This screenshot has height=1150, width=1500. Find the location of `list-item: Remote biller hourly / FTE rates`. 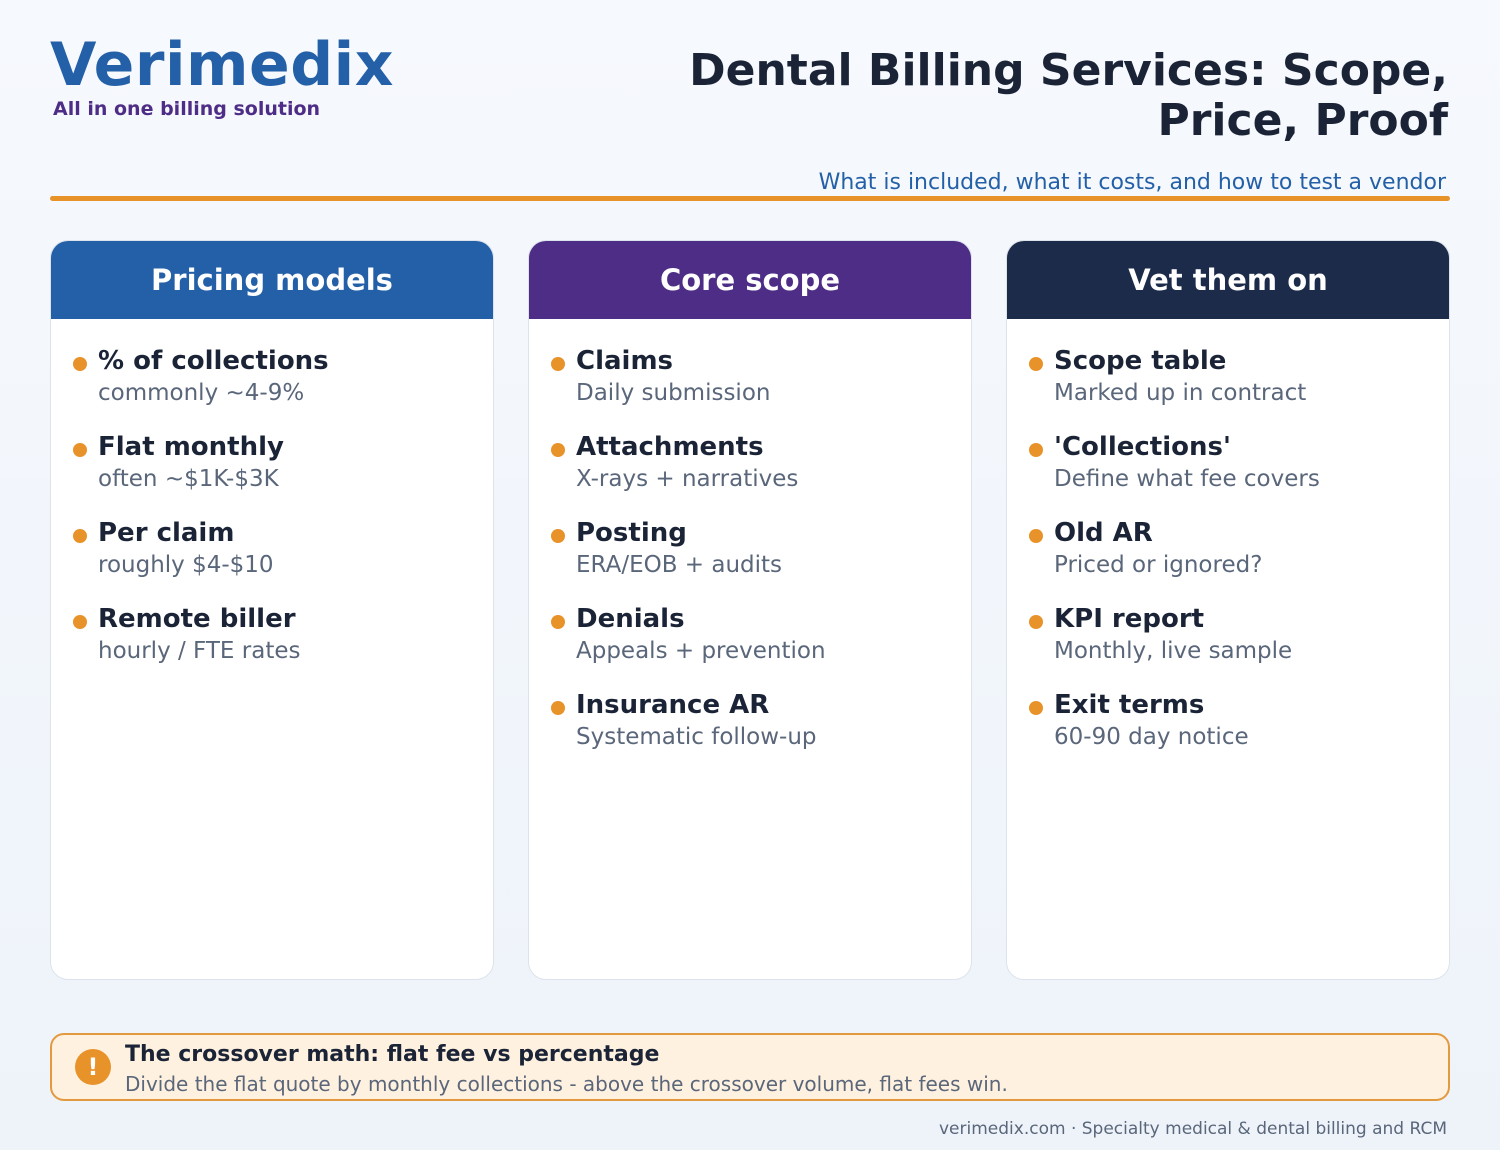

list-item: Remote biller hourly / FTE rates is located at coordinates (272, 646).